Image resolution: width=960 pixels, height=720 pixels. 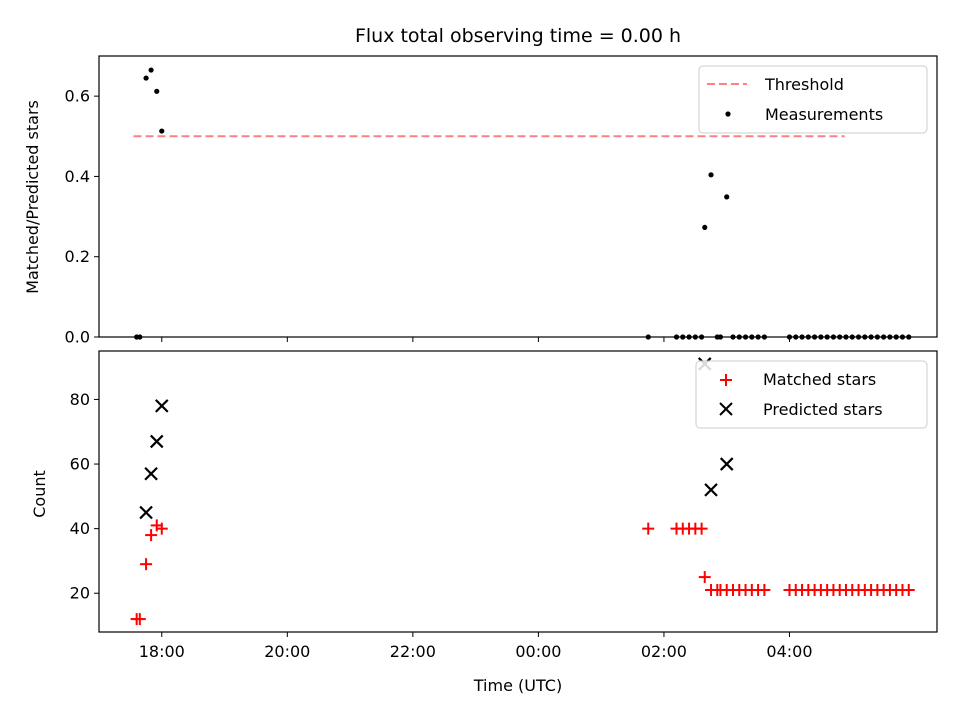 I want to click on ratio-ytick-label: 0.4, so click(x=77, y=176).